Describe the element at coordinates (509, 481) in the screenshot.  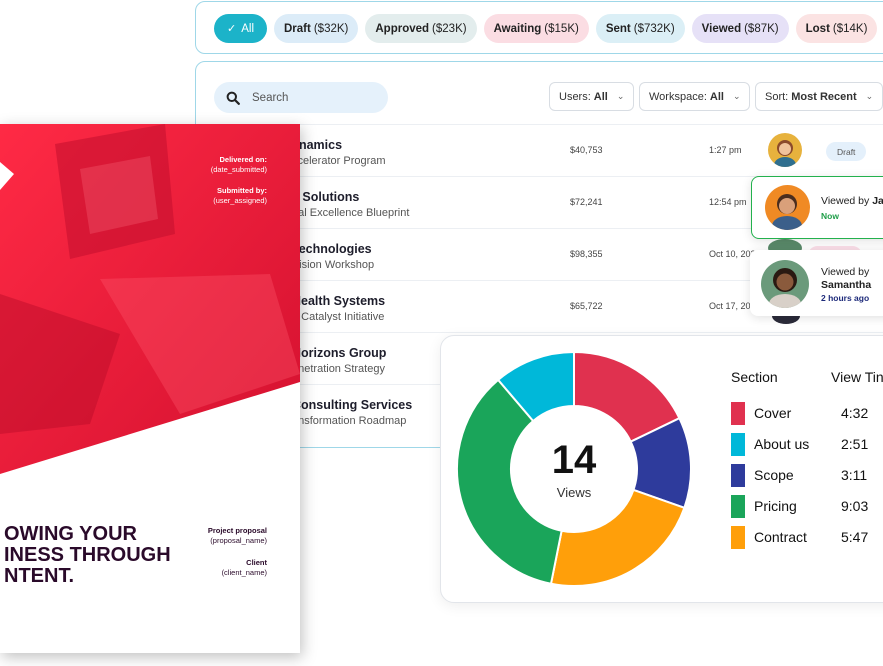
I see `donut-slice-pricing` at that location.